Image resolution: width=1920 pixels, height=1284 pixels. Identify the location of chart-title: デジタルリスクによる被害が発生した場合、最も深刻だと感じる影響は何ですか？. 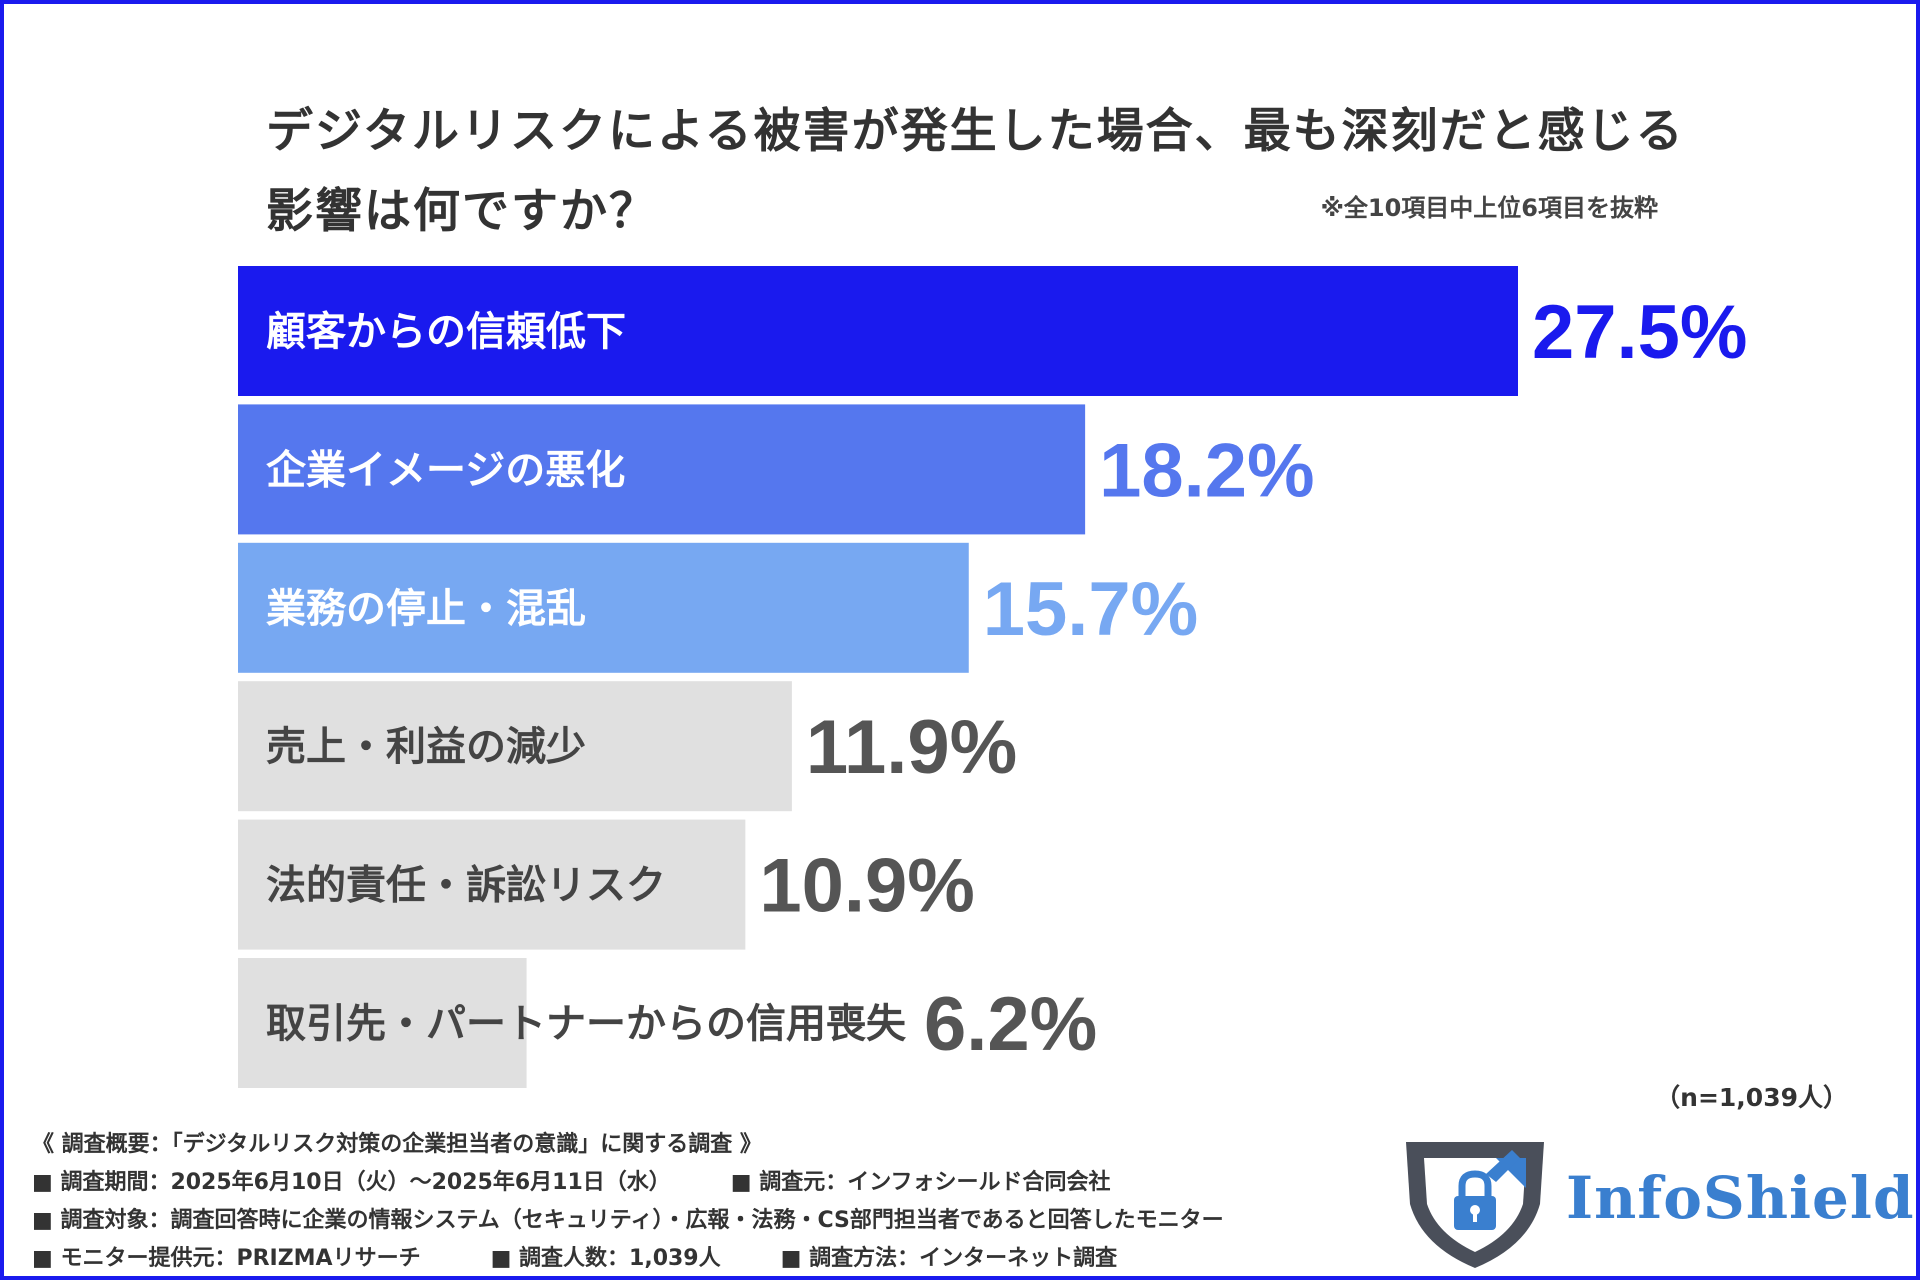
(975, 171).